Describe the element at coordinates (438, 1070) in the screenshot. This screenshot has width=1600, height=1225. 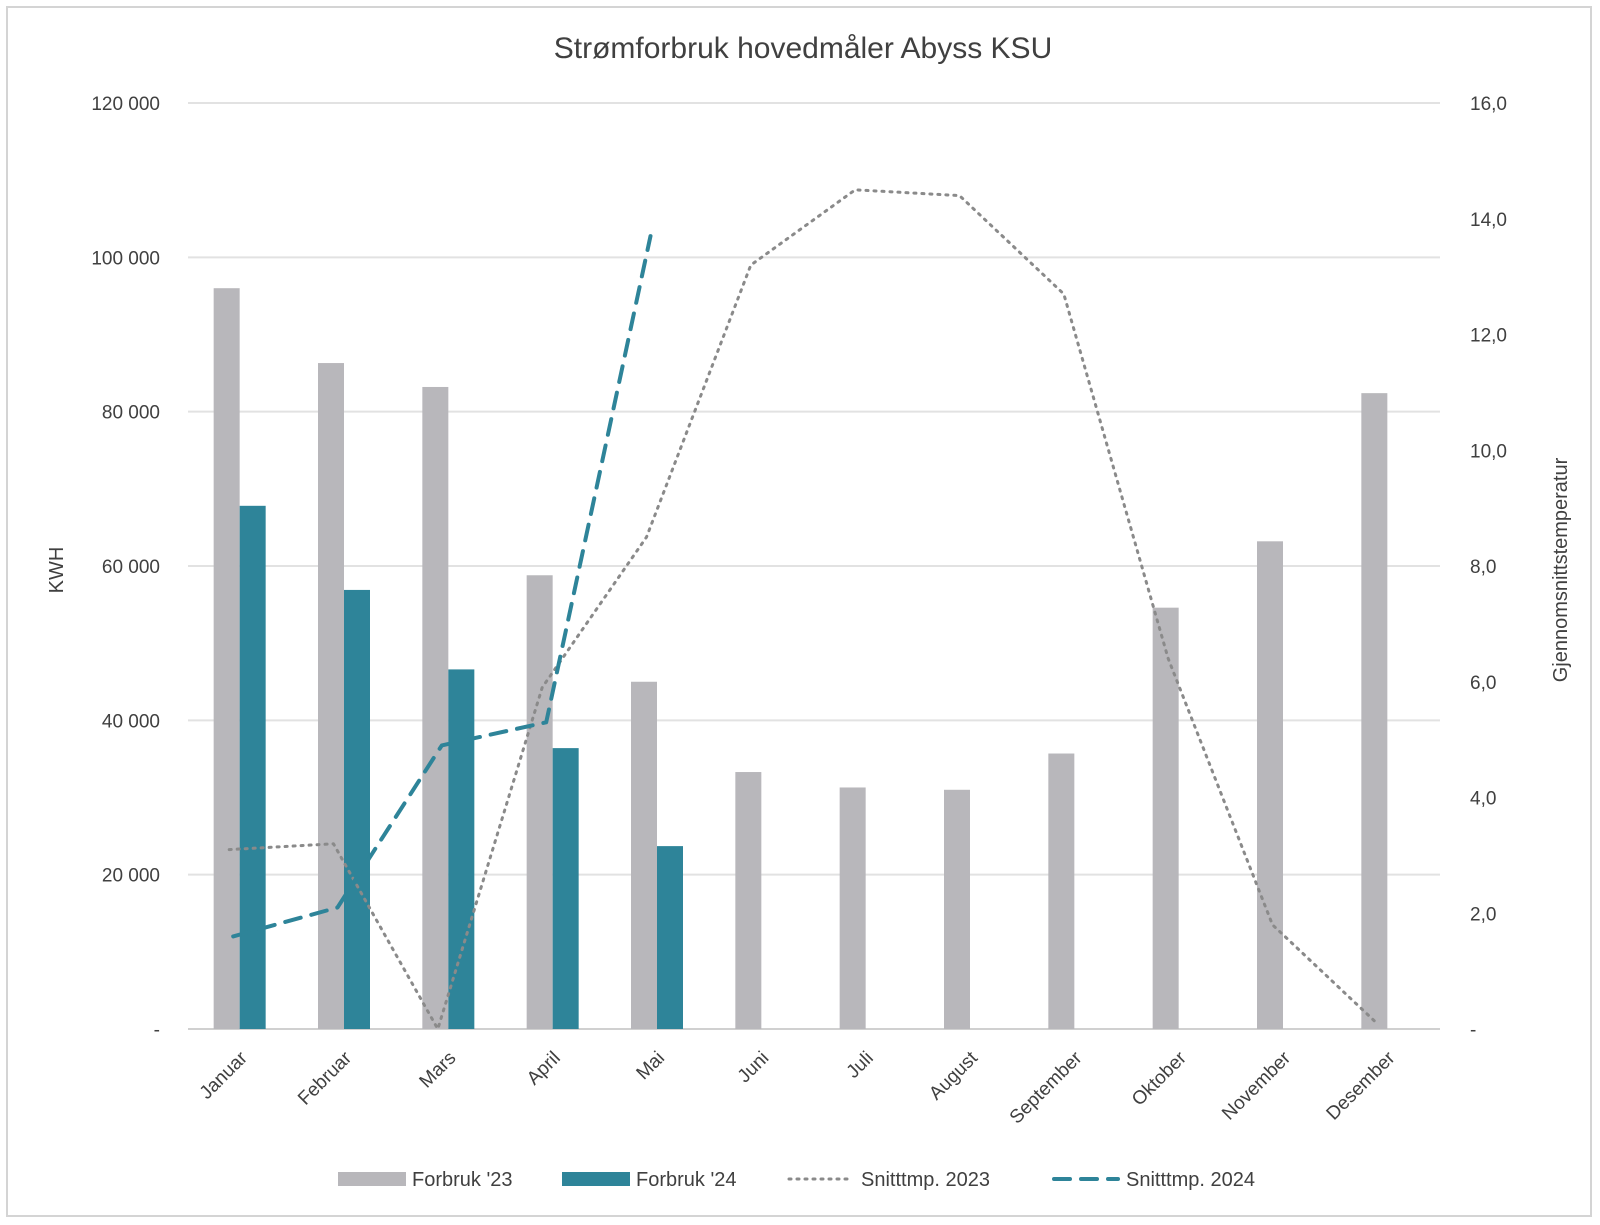
I see `x-tick-label: Mars` at that location.